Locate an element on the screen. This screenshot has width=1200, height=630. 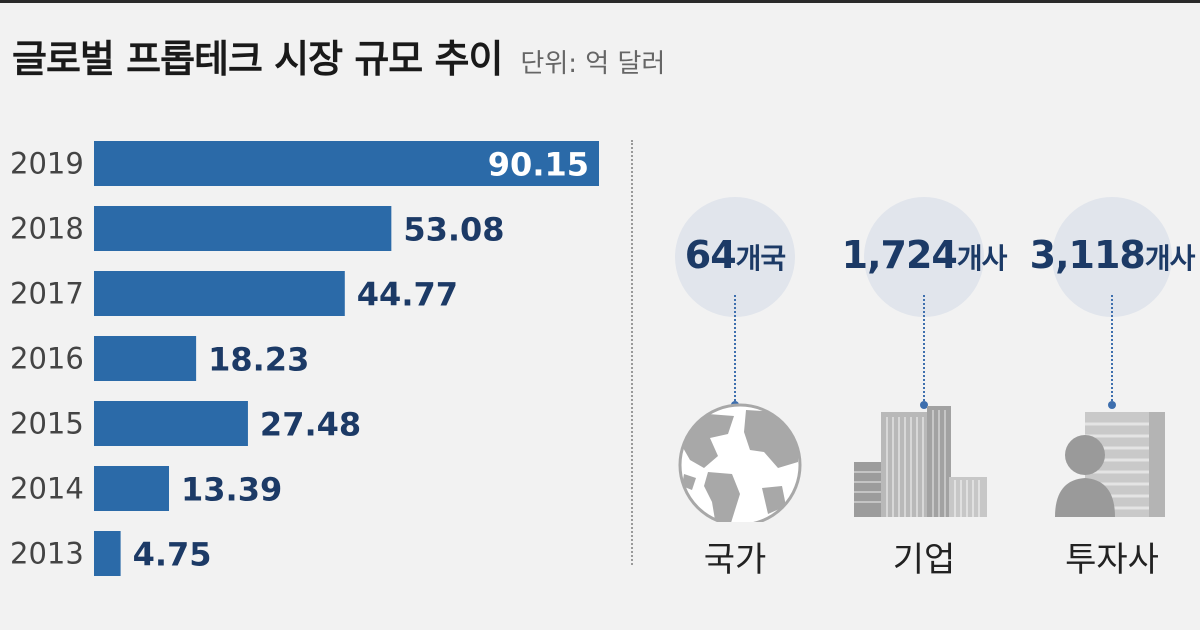
bar-value-label: 4.75 is located at coordinates (172, 555).